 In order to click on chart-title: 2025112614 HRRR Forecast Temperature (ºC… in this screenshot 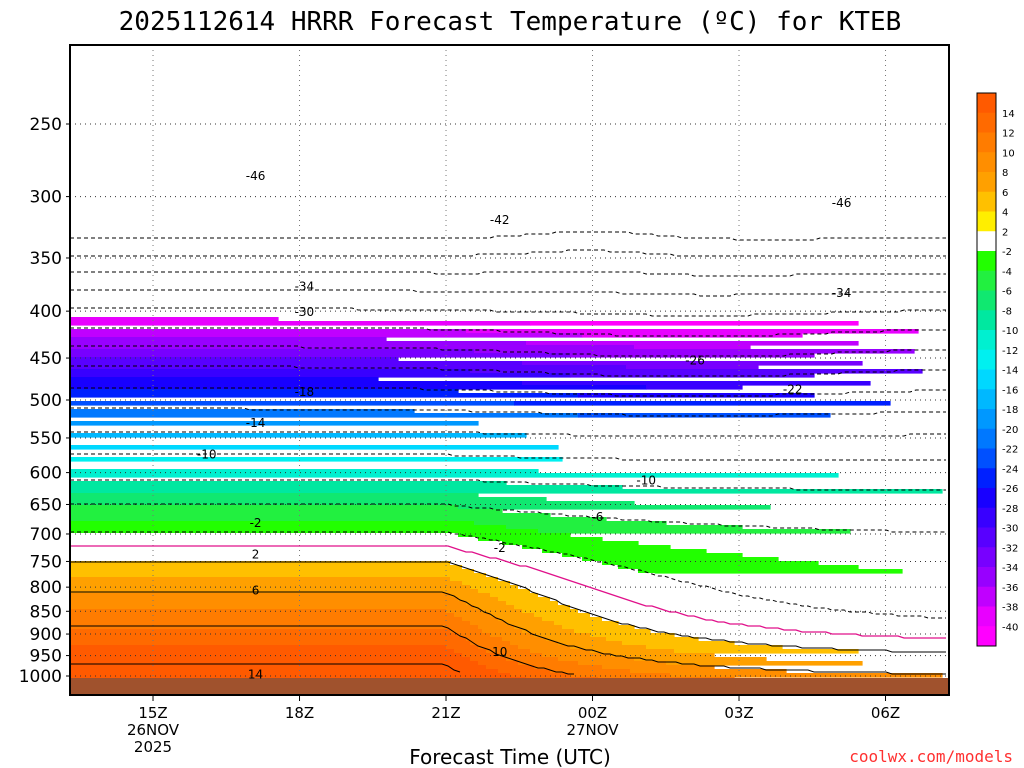, I will do `click(510, 22)`.